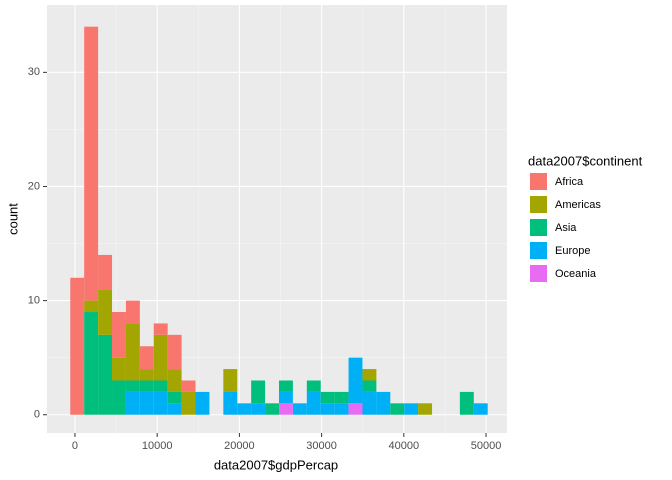 This screenshot has height=480, width=672. I want to click on legend-label: Oceania, so click(576, 274).